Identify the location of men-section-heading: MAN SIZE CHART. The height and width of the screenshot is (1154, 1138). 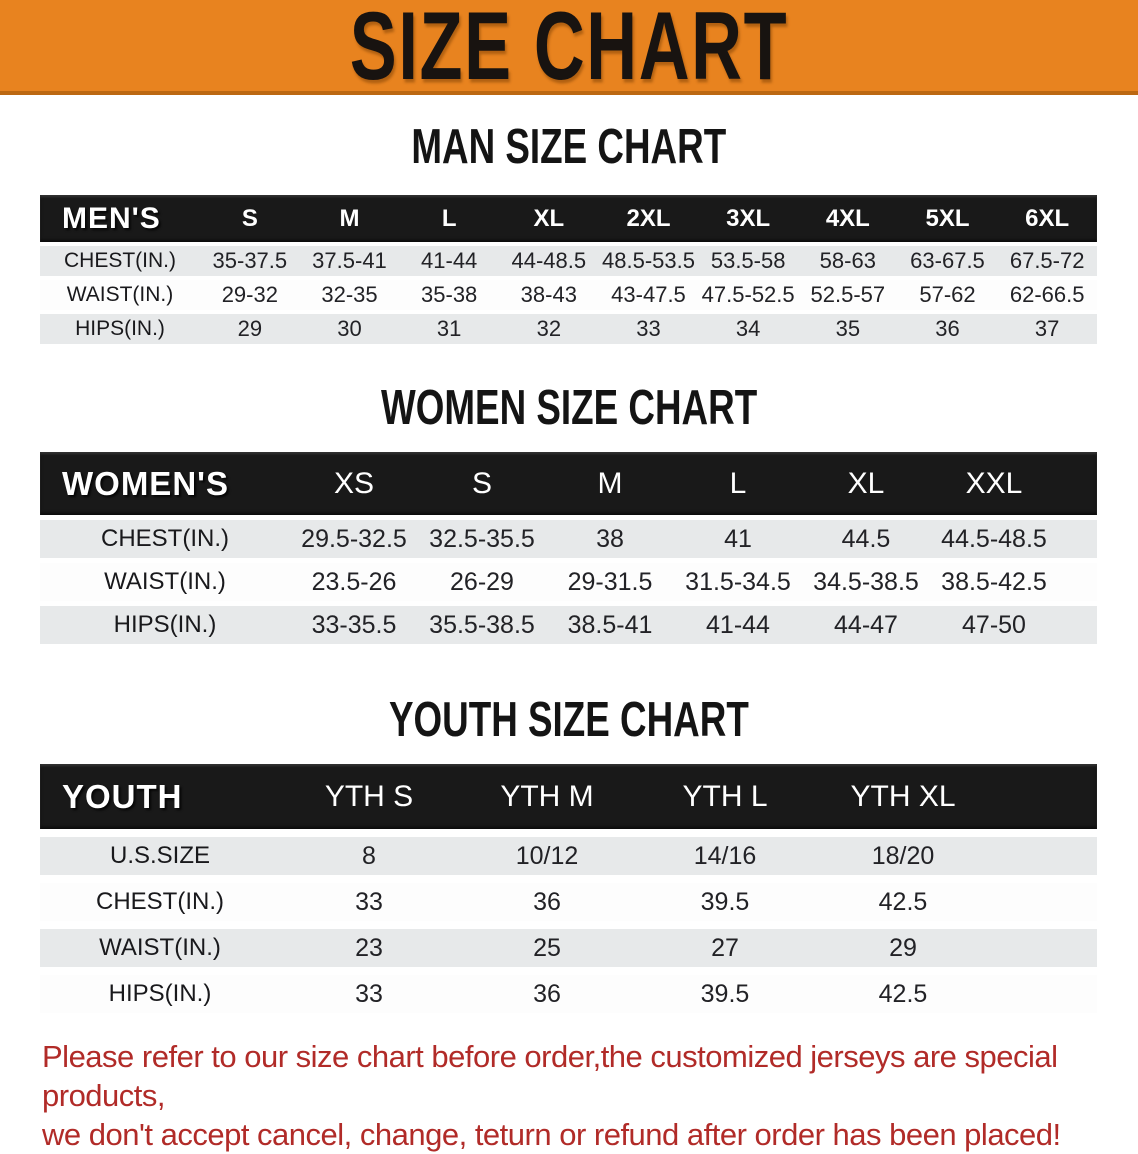
(569, 146).